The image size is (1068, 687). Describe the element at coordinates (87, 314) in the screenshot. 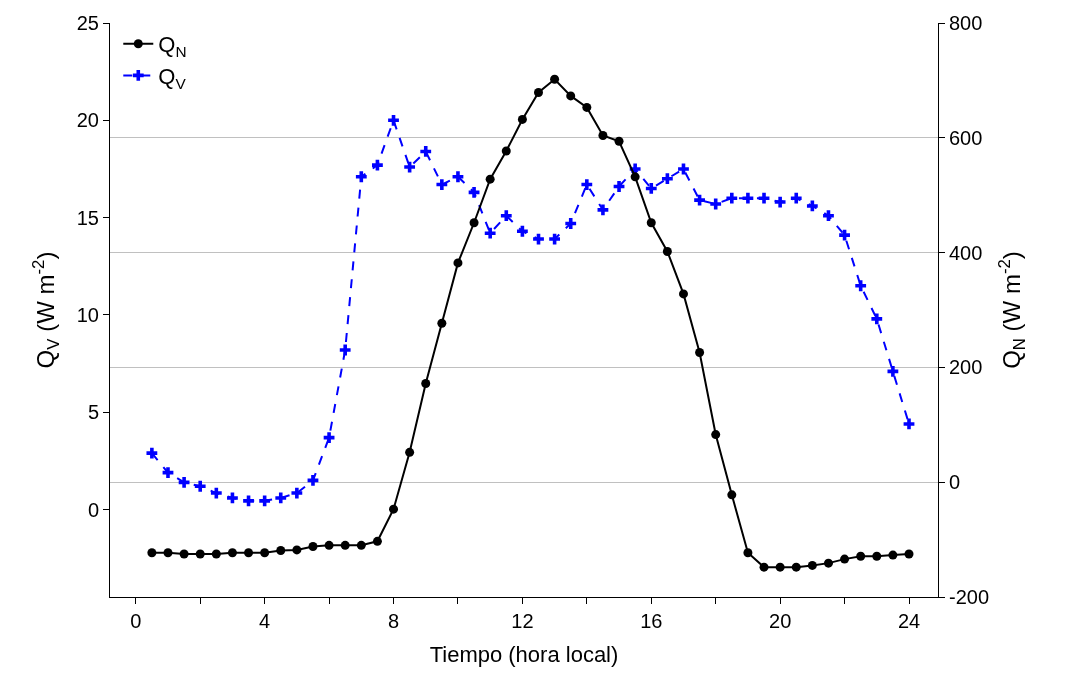

I see `y-tick-label: 10` at that location.